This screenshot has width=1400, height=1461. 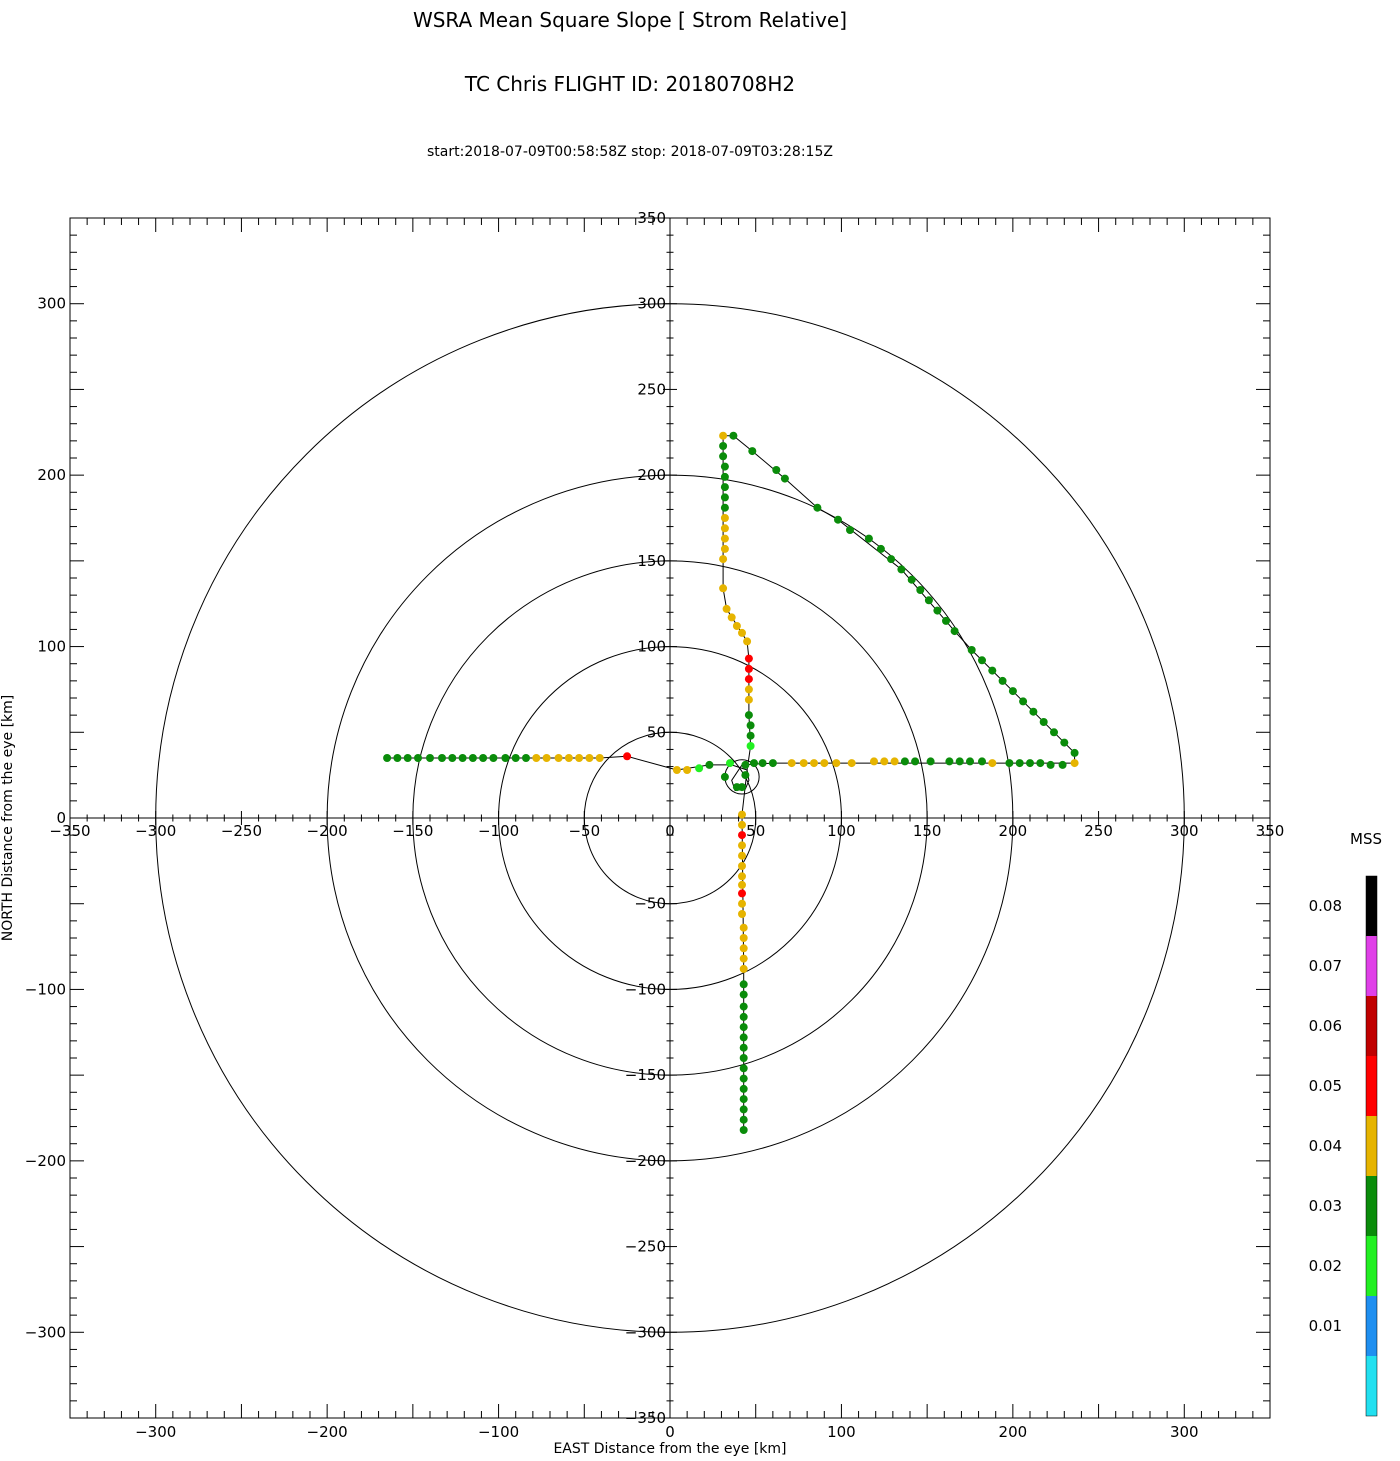 What do you see at coordinates (498, 831) in the screenshot?
I see `center-x-tick-label: −100` at bounding box center [498, 831].